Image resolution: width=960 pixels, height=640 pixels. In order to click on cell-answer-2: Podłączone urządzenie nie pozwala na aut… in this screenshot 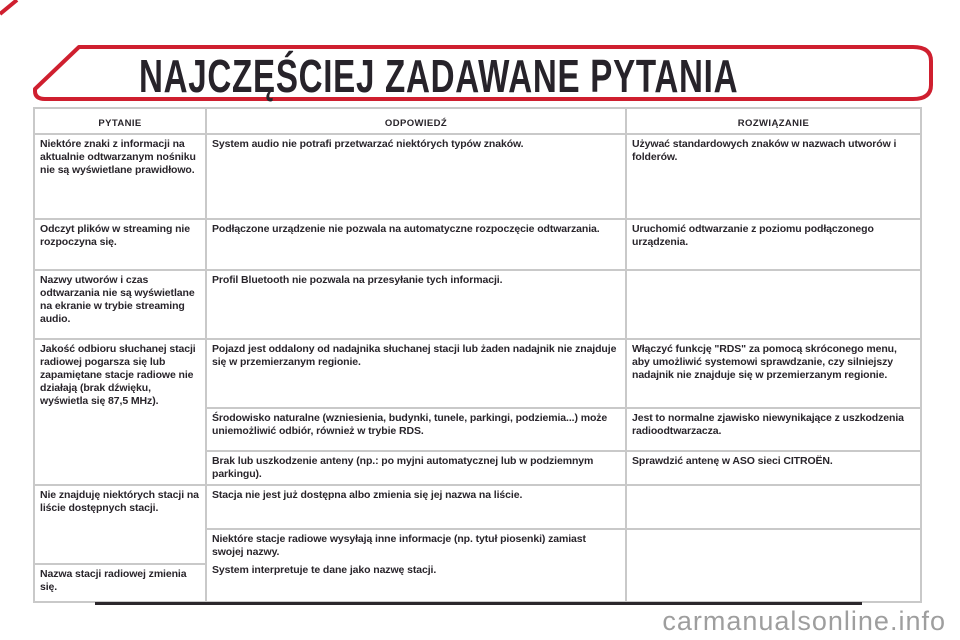, I will do `click(416, 244)`.